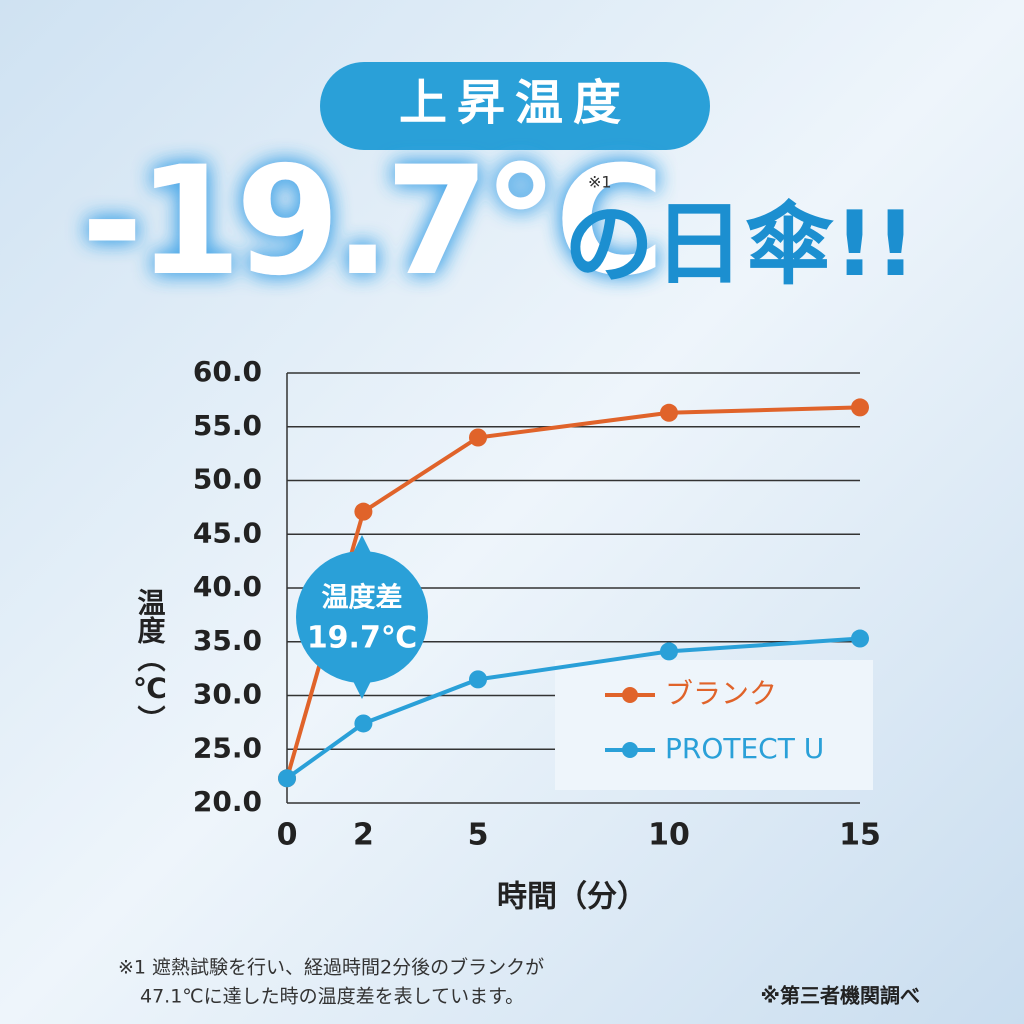 Image resolution: width=1024 pixels, height=1024 pixels. I want to click on x-tick-label: 5, so click(478, 835).